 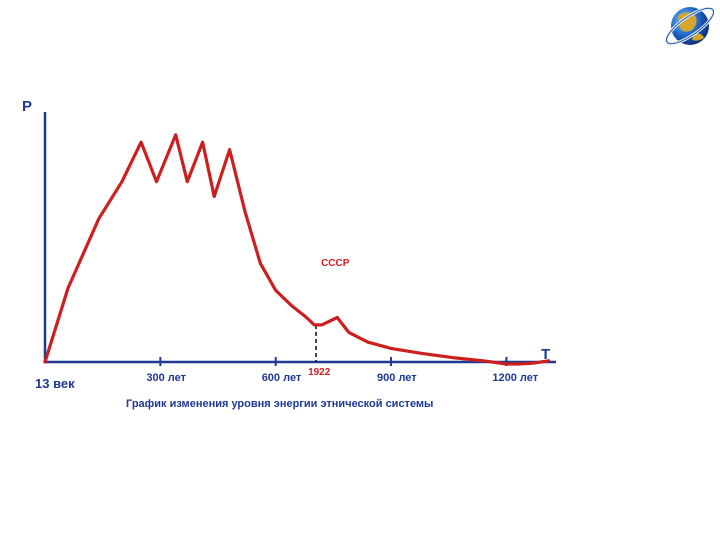 I want to click on annotation-ussr-label: СССР, so click(x=335, y=263).